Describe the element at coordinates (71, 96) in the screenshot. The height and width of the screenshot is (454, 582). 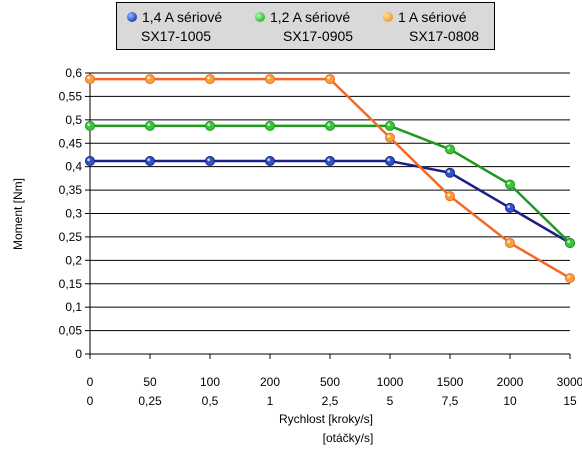
I see `y-tick-label: 0,55` at that location.